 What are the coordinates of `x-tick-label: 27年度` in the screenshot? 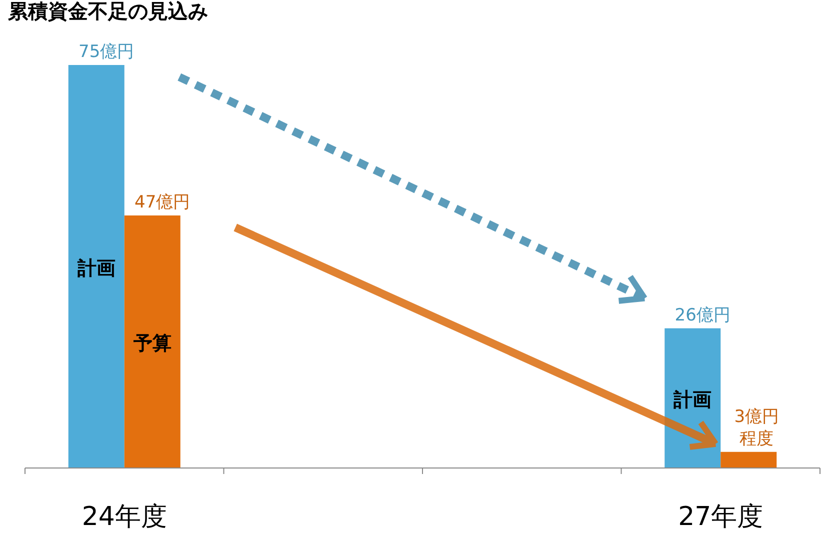 It's located at (721, 517).